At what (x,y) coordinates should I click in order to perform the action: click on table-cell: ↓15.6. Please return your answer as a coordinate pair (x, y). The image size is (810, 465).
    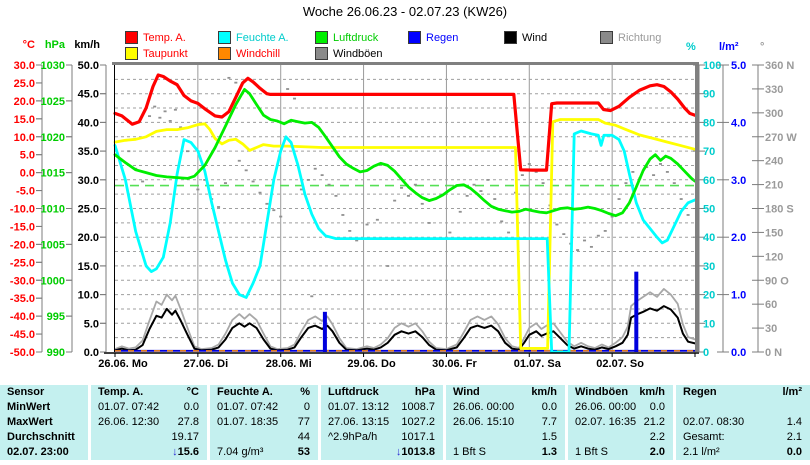
    Looking at the image, I should click on (147, 452).